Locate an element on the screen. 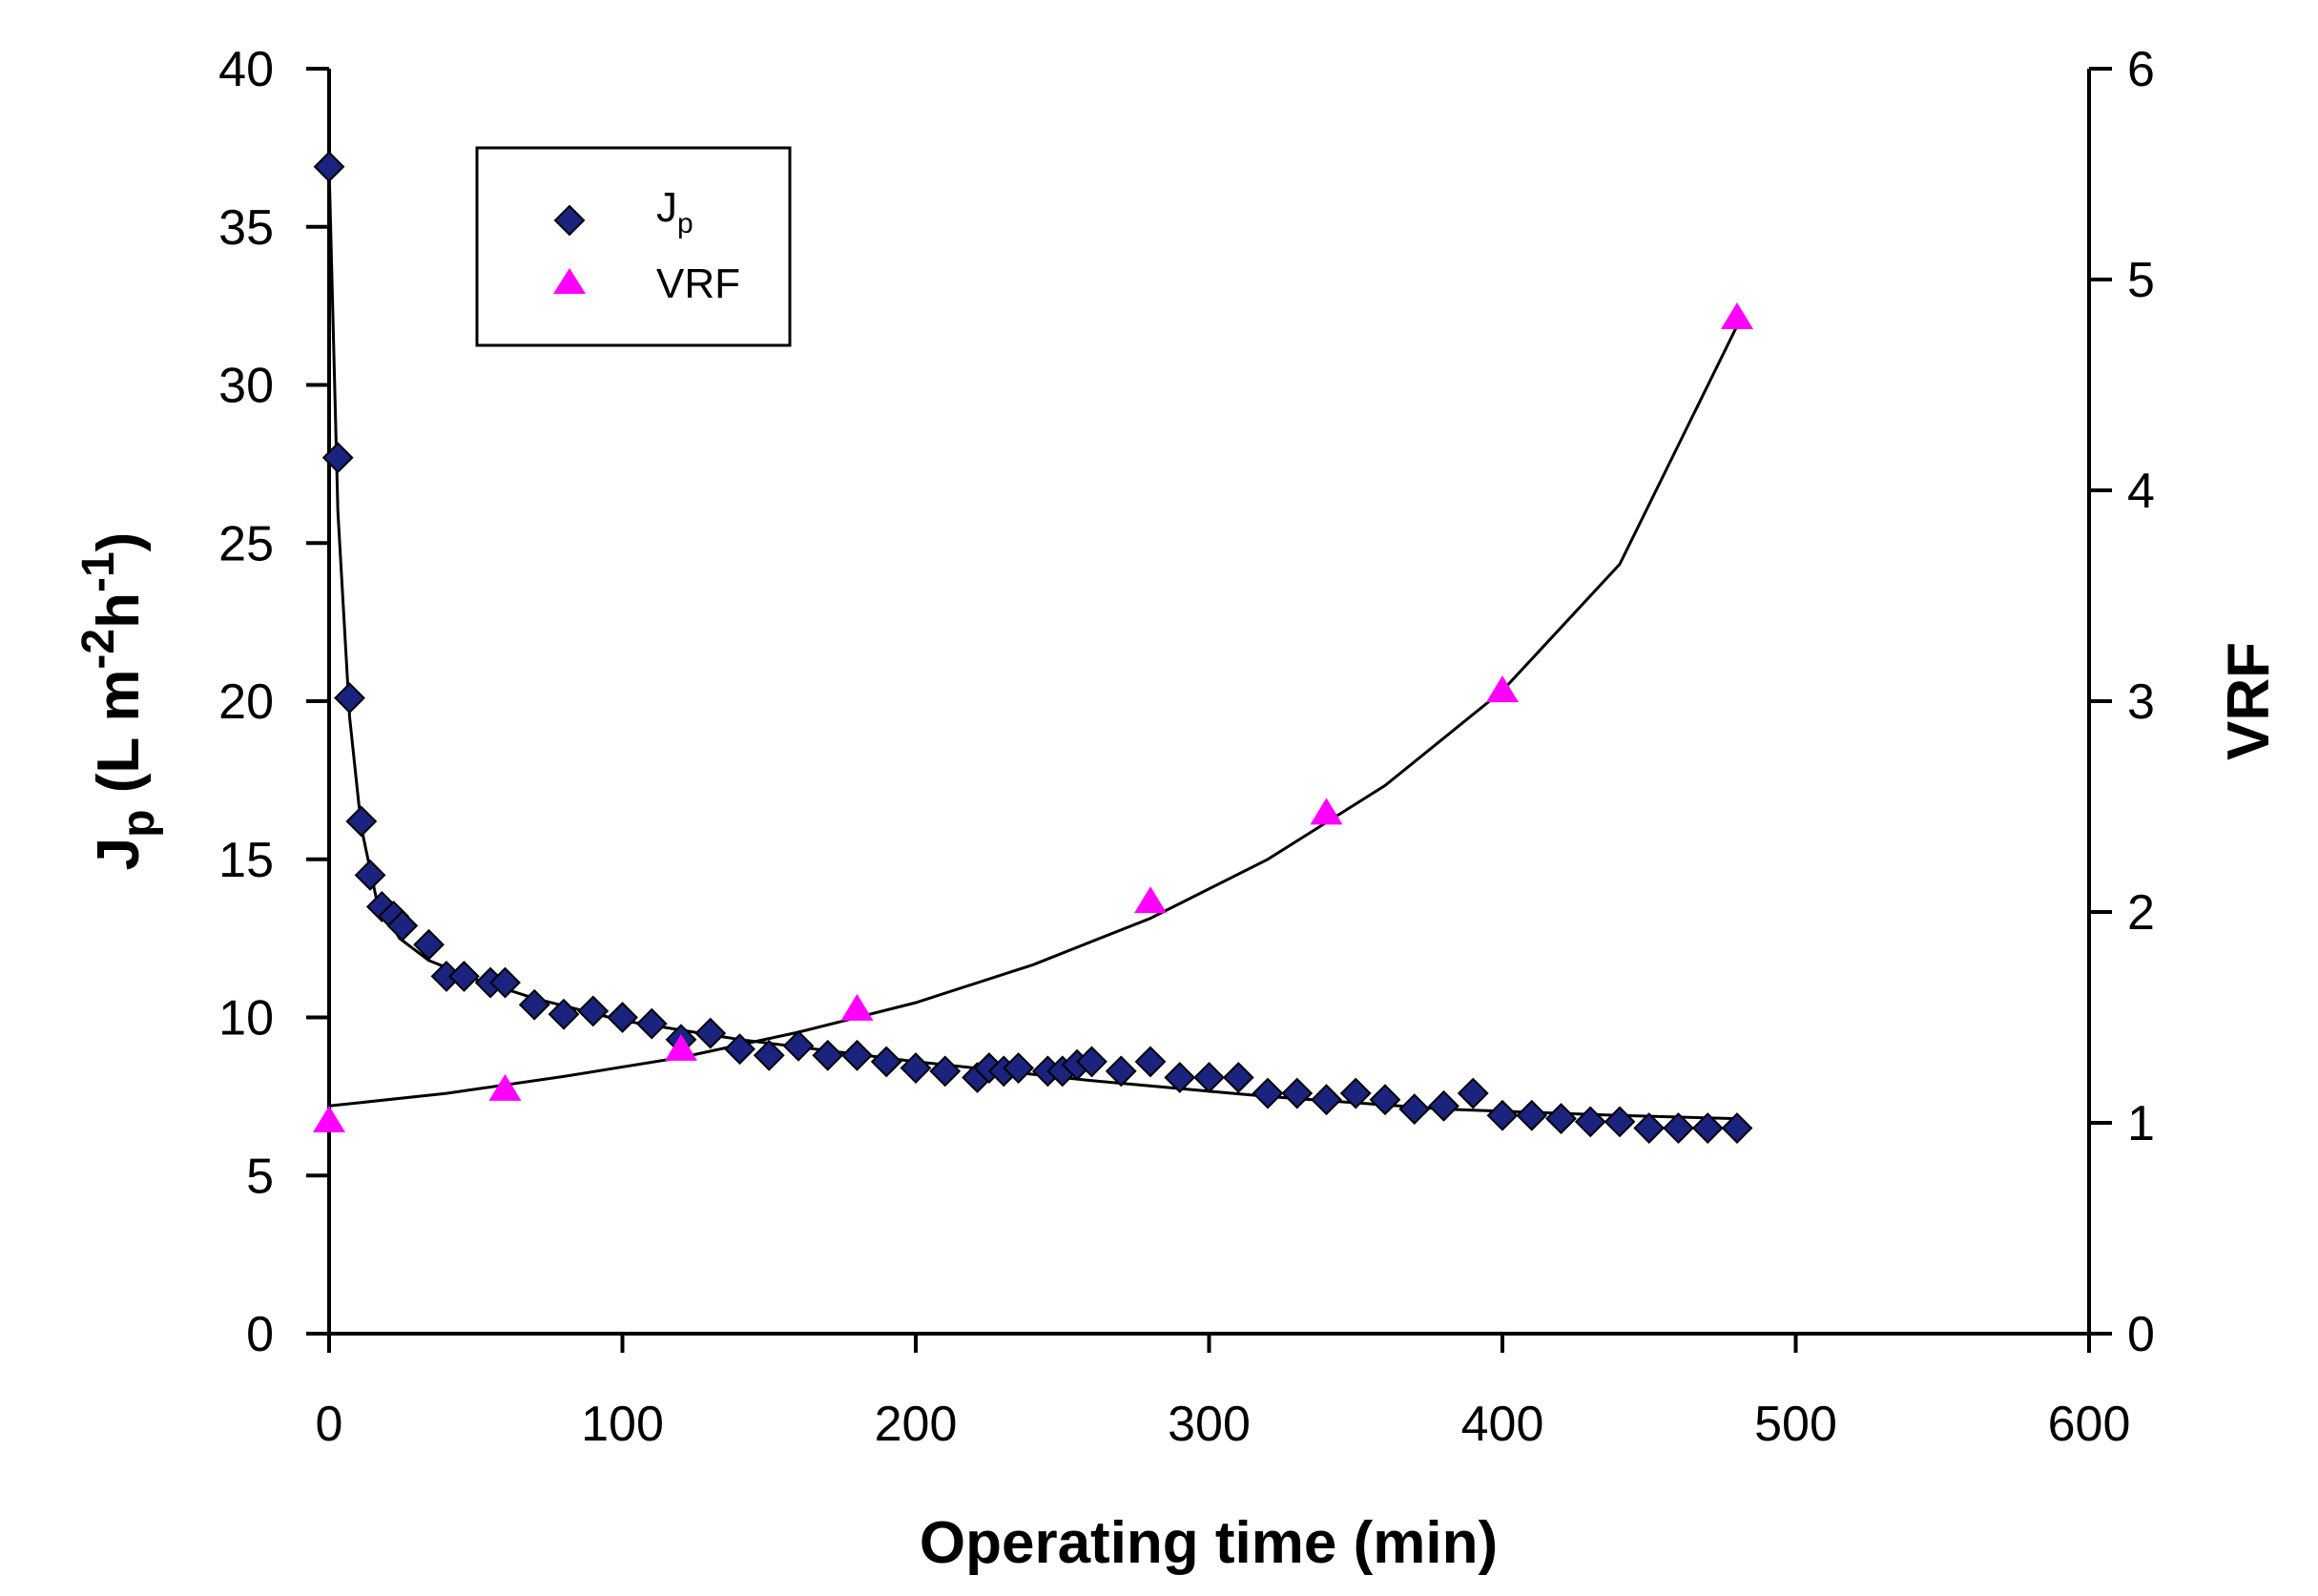  x-axis-ticks: 0 100 200 300 400 500 600 is located at coordinates (1223, 1393).